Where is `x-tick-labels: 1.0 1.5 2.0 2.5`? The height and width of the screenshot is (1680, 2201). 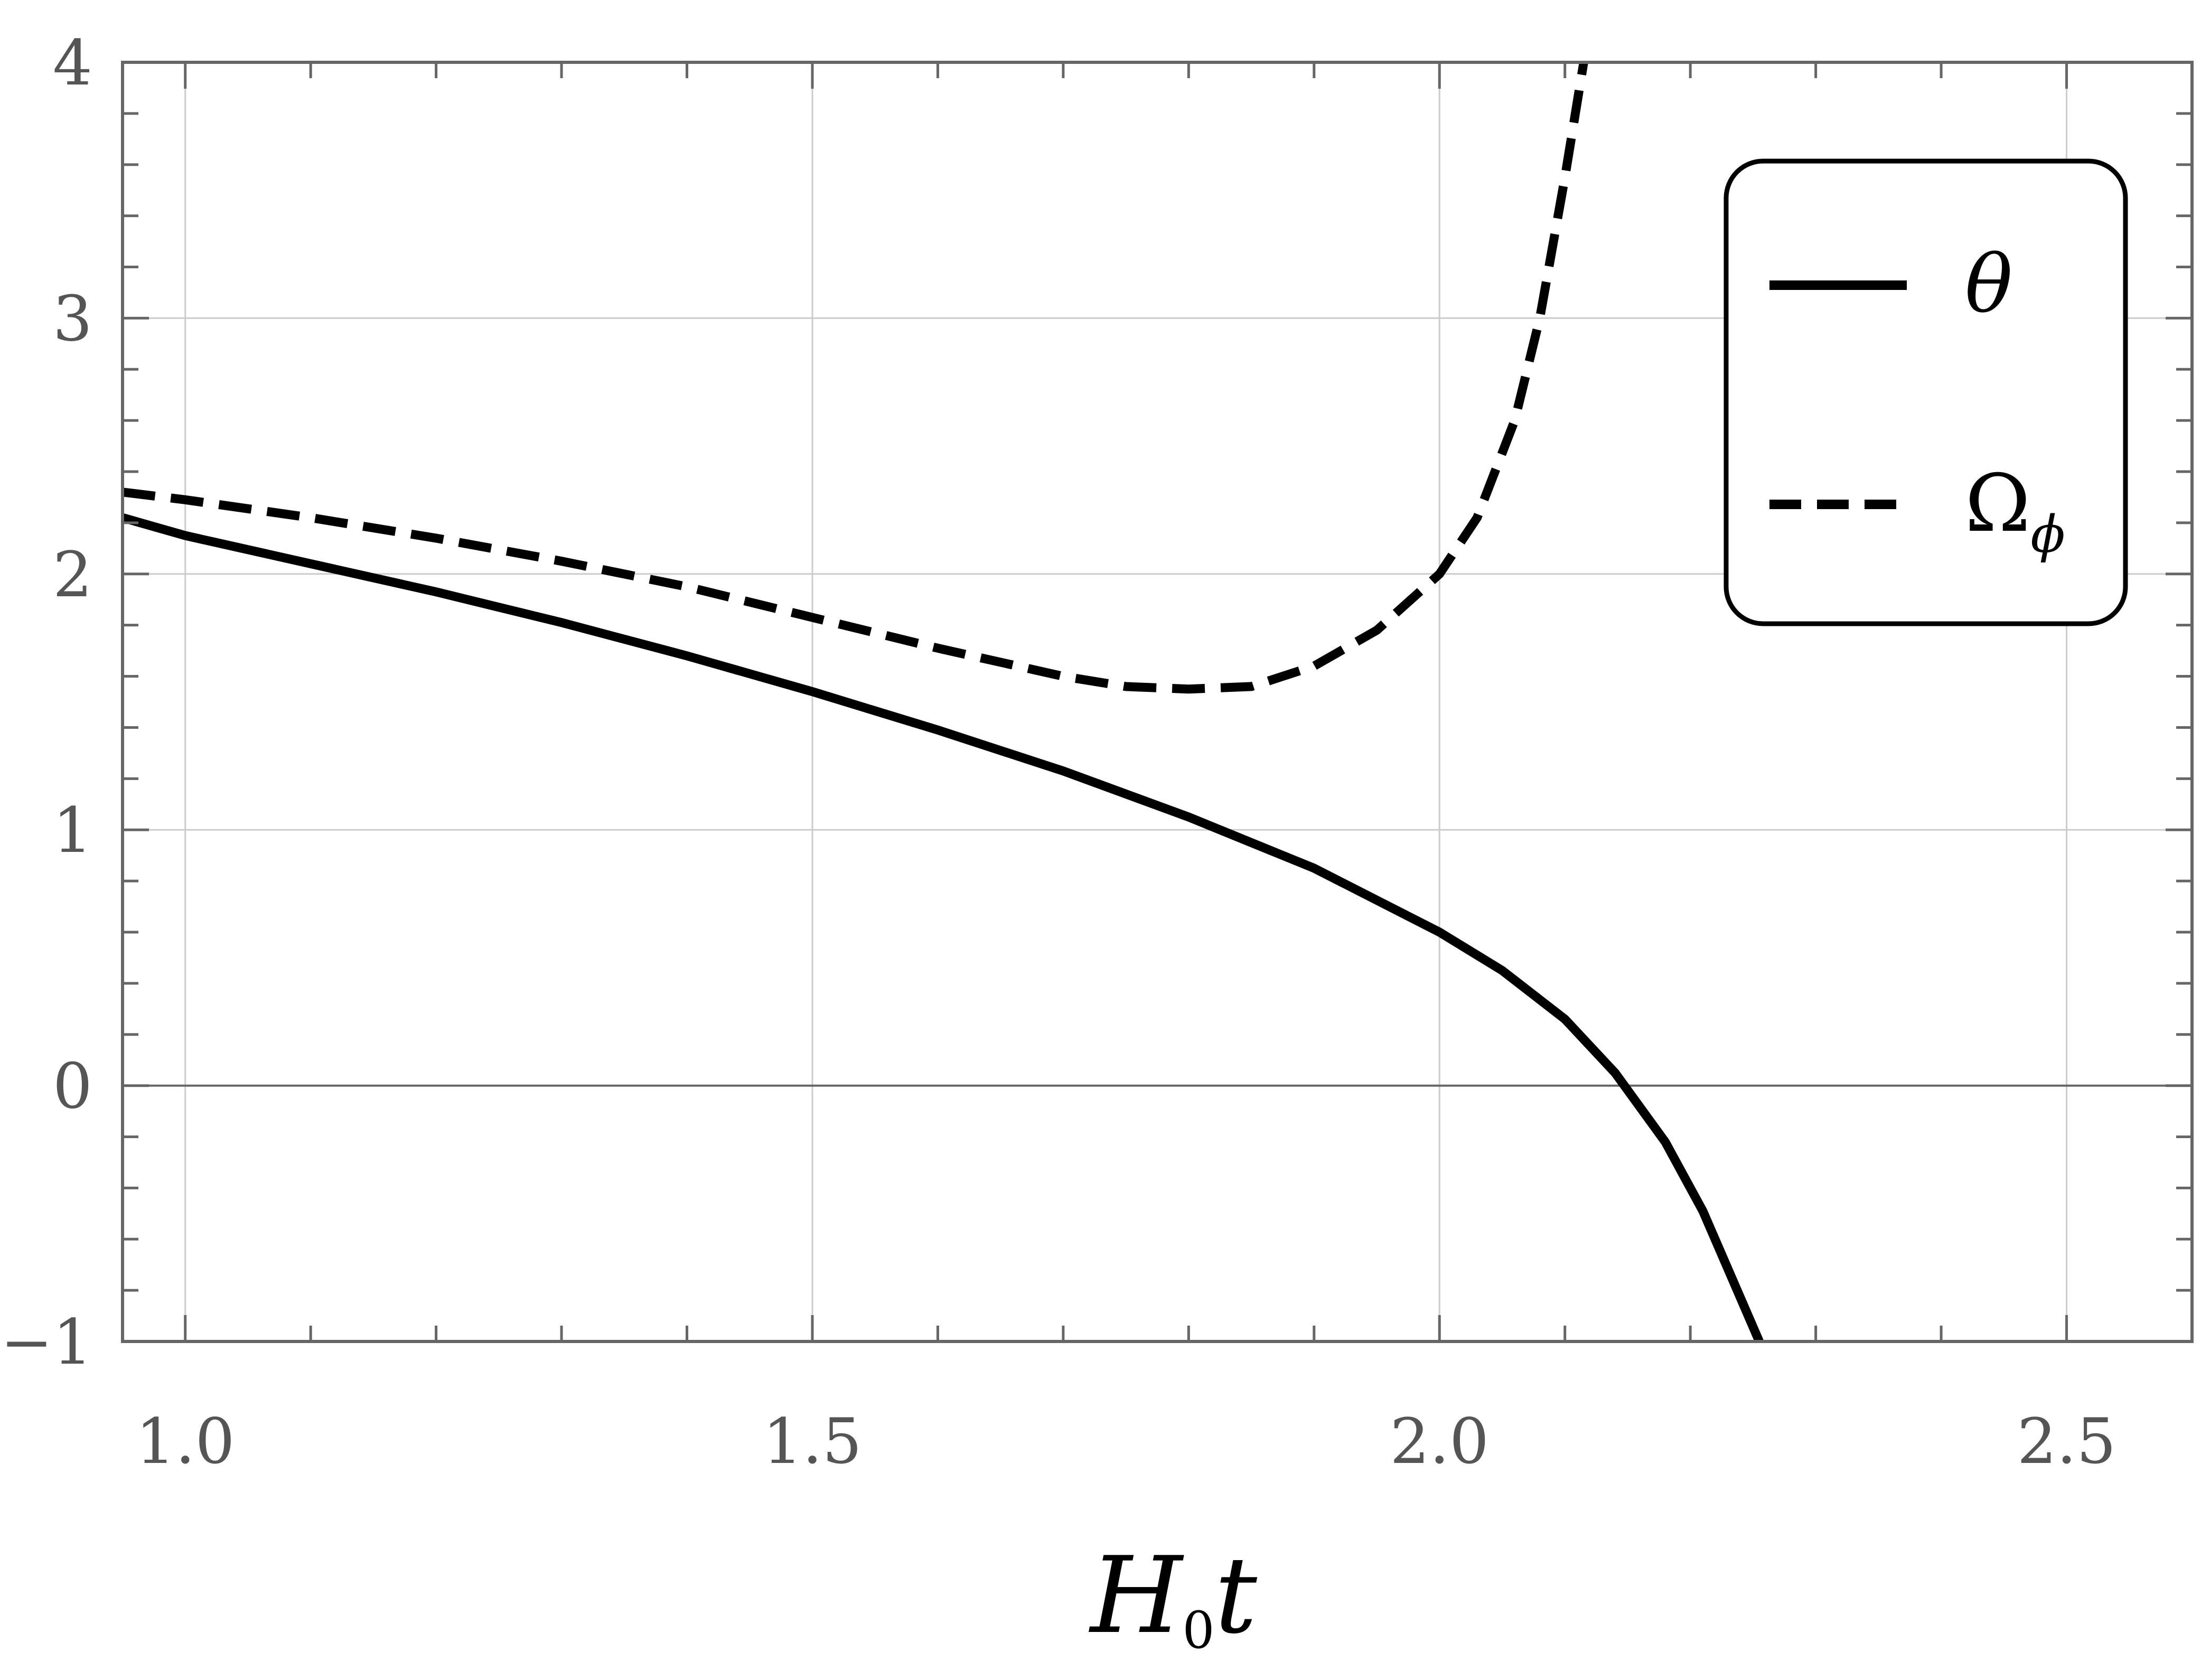
x-tick-labels: 1.0 1.5 2.0 2.5 is located at coordinates (1126, 1441).